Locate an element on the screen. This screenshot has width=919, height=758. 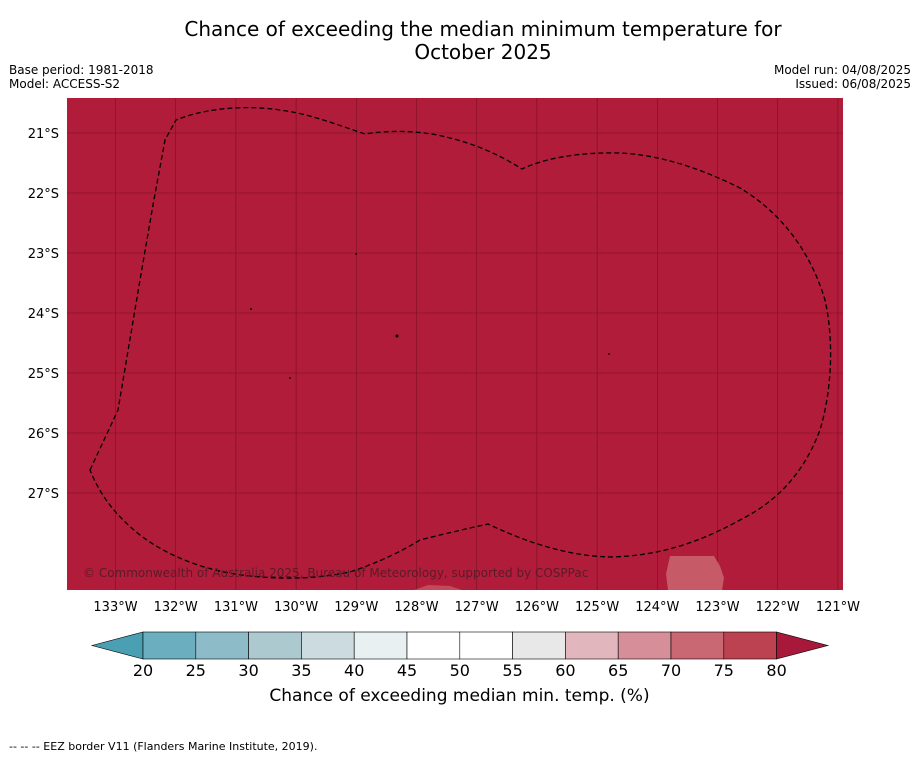
lon-tick-label: 132°W is located at coordinates (176, 607).